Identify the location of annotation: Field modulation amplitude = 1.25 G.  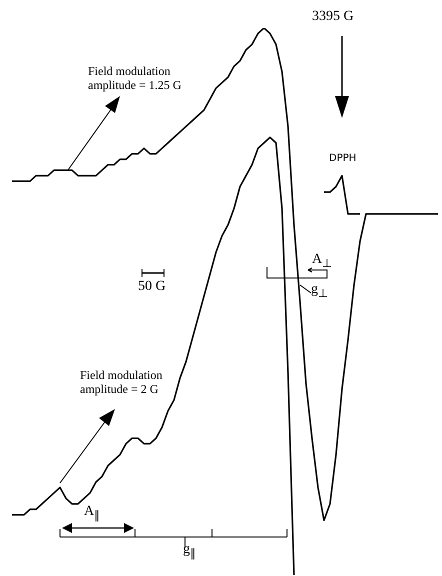
(135, 78).